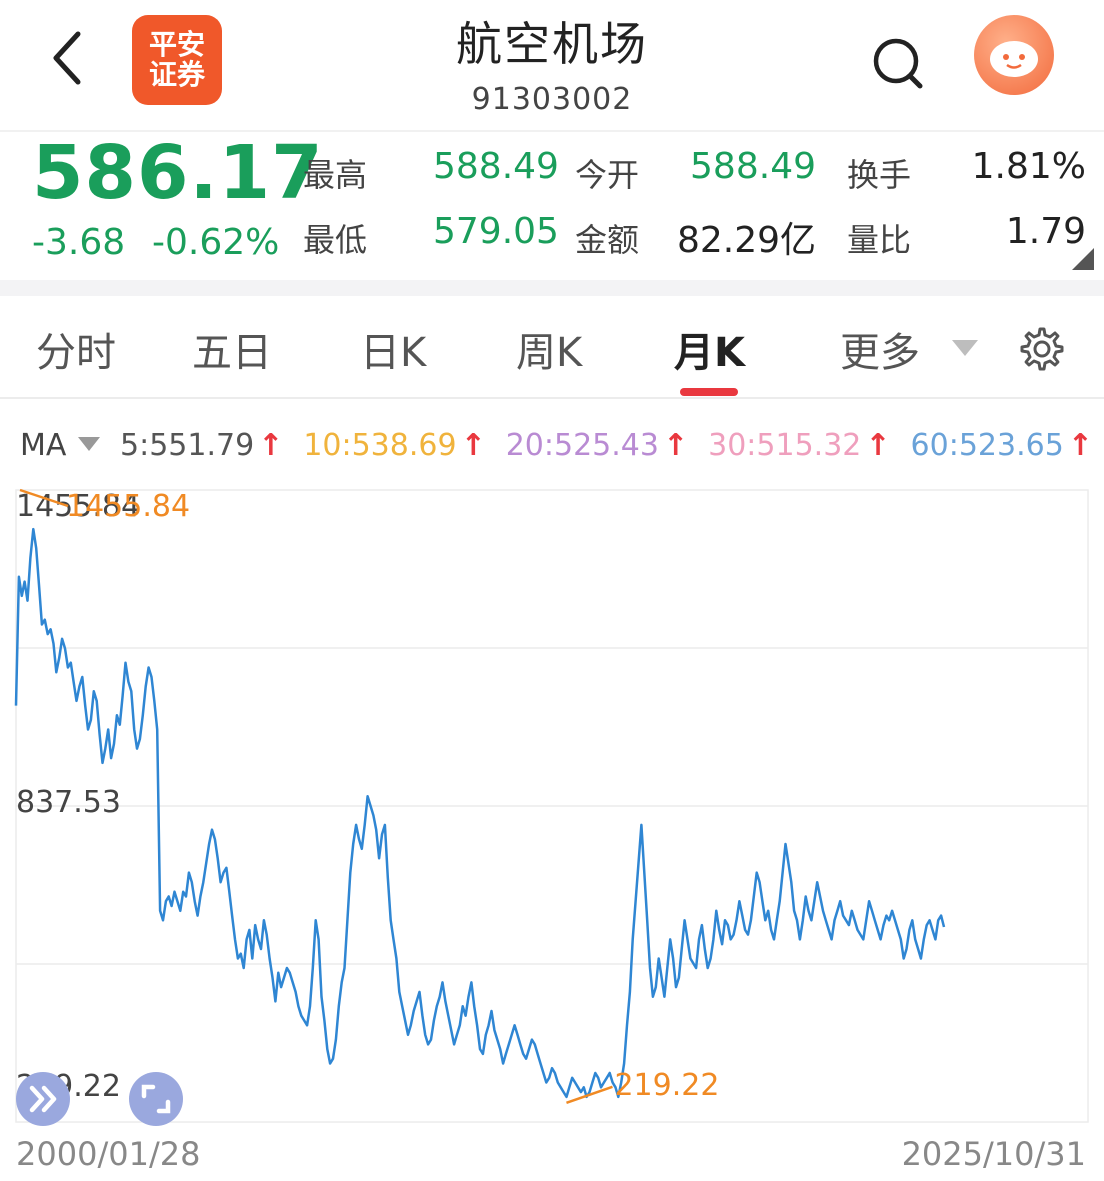  I want to click on section-divider, so click(552, 288).